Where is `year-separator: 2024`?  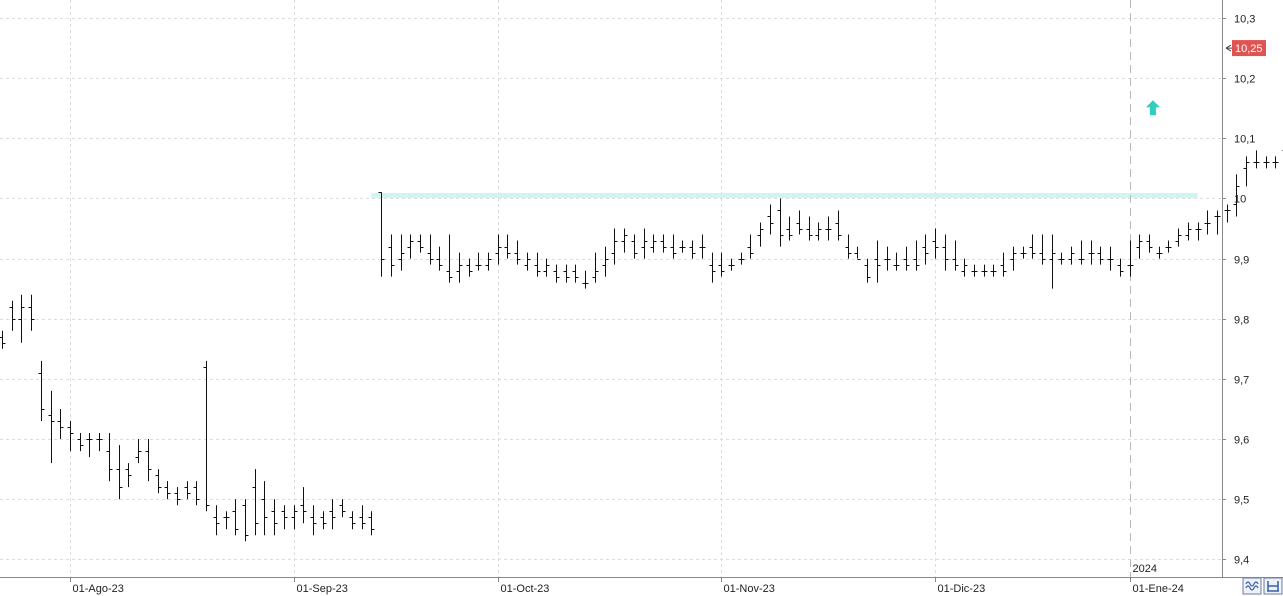 year-separator: 2024 is located at coordinates (1145, 288).